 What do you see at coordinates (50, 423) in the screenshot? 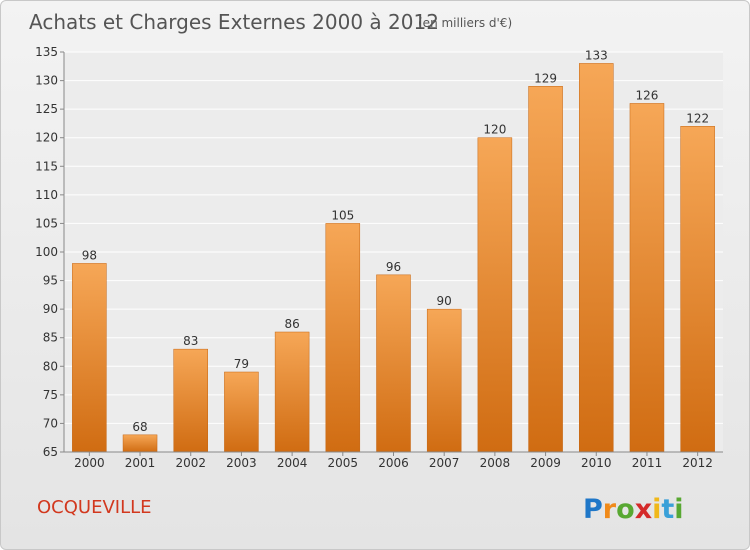
I see `y-tick-label: 70` at bounding box center [50, 423].